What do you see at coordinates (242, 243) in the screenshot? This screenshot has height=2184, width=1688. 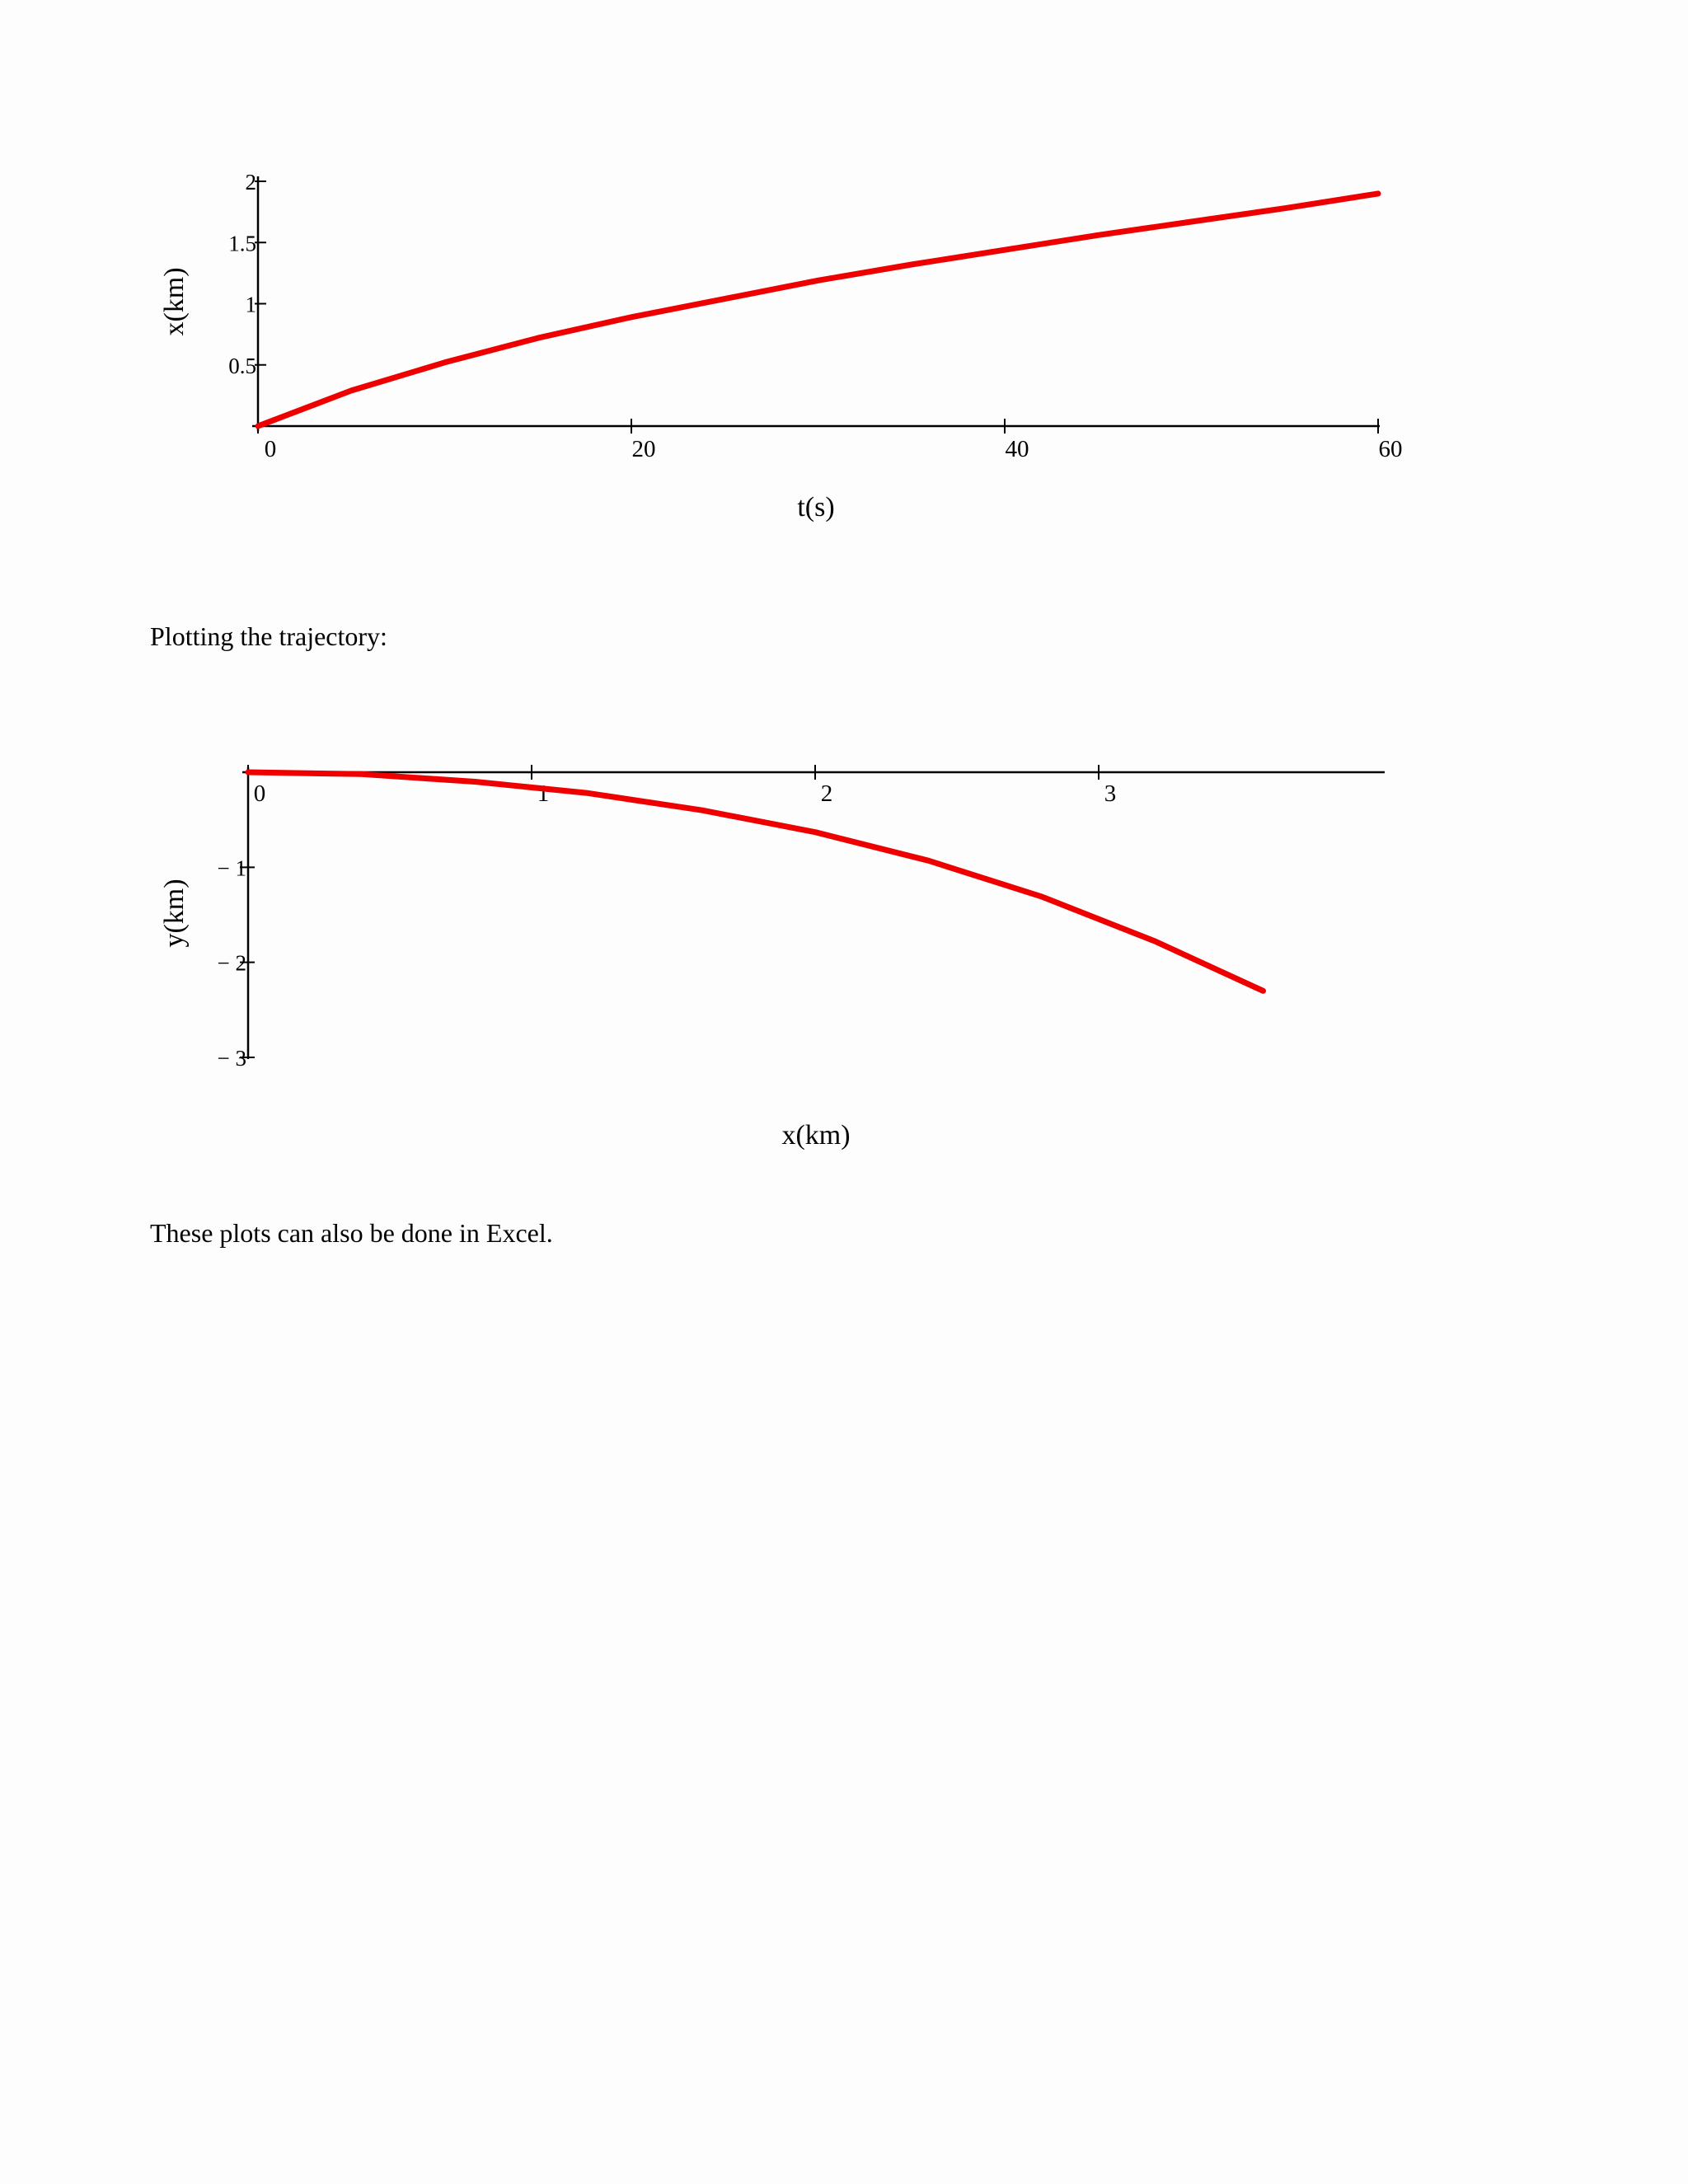 I see `y-tick-label: 1.5` at bounding box center [242, 243].